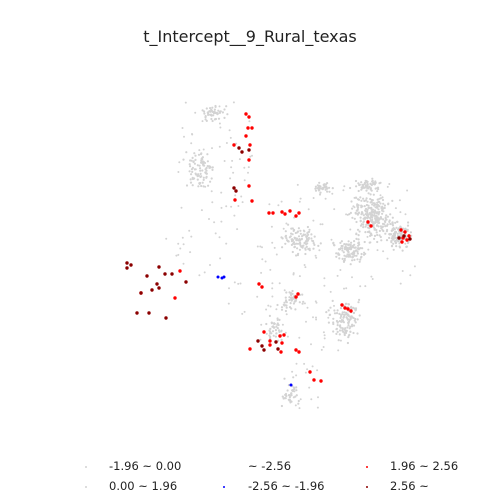  Describe the element at coordinates (424, 466) in the screenshot. I see `legend-label-196-to-256: 1.96 ~ 2.56` at that location.